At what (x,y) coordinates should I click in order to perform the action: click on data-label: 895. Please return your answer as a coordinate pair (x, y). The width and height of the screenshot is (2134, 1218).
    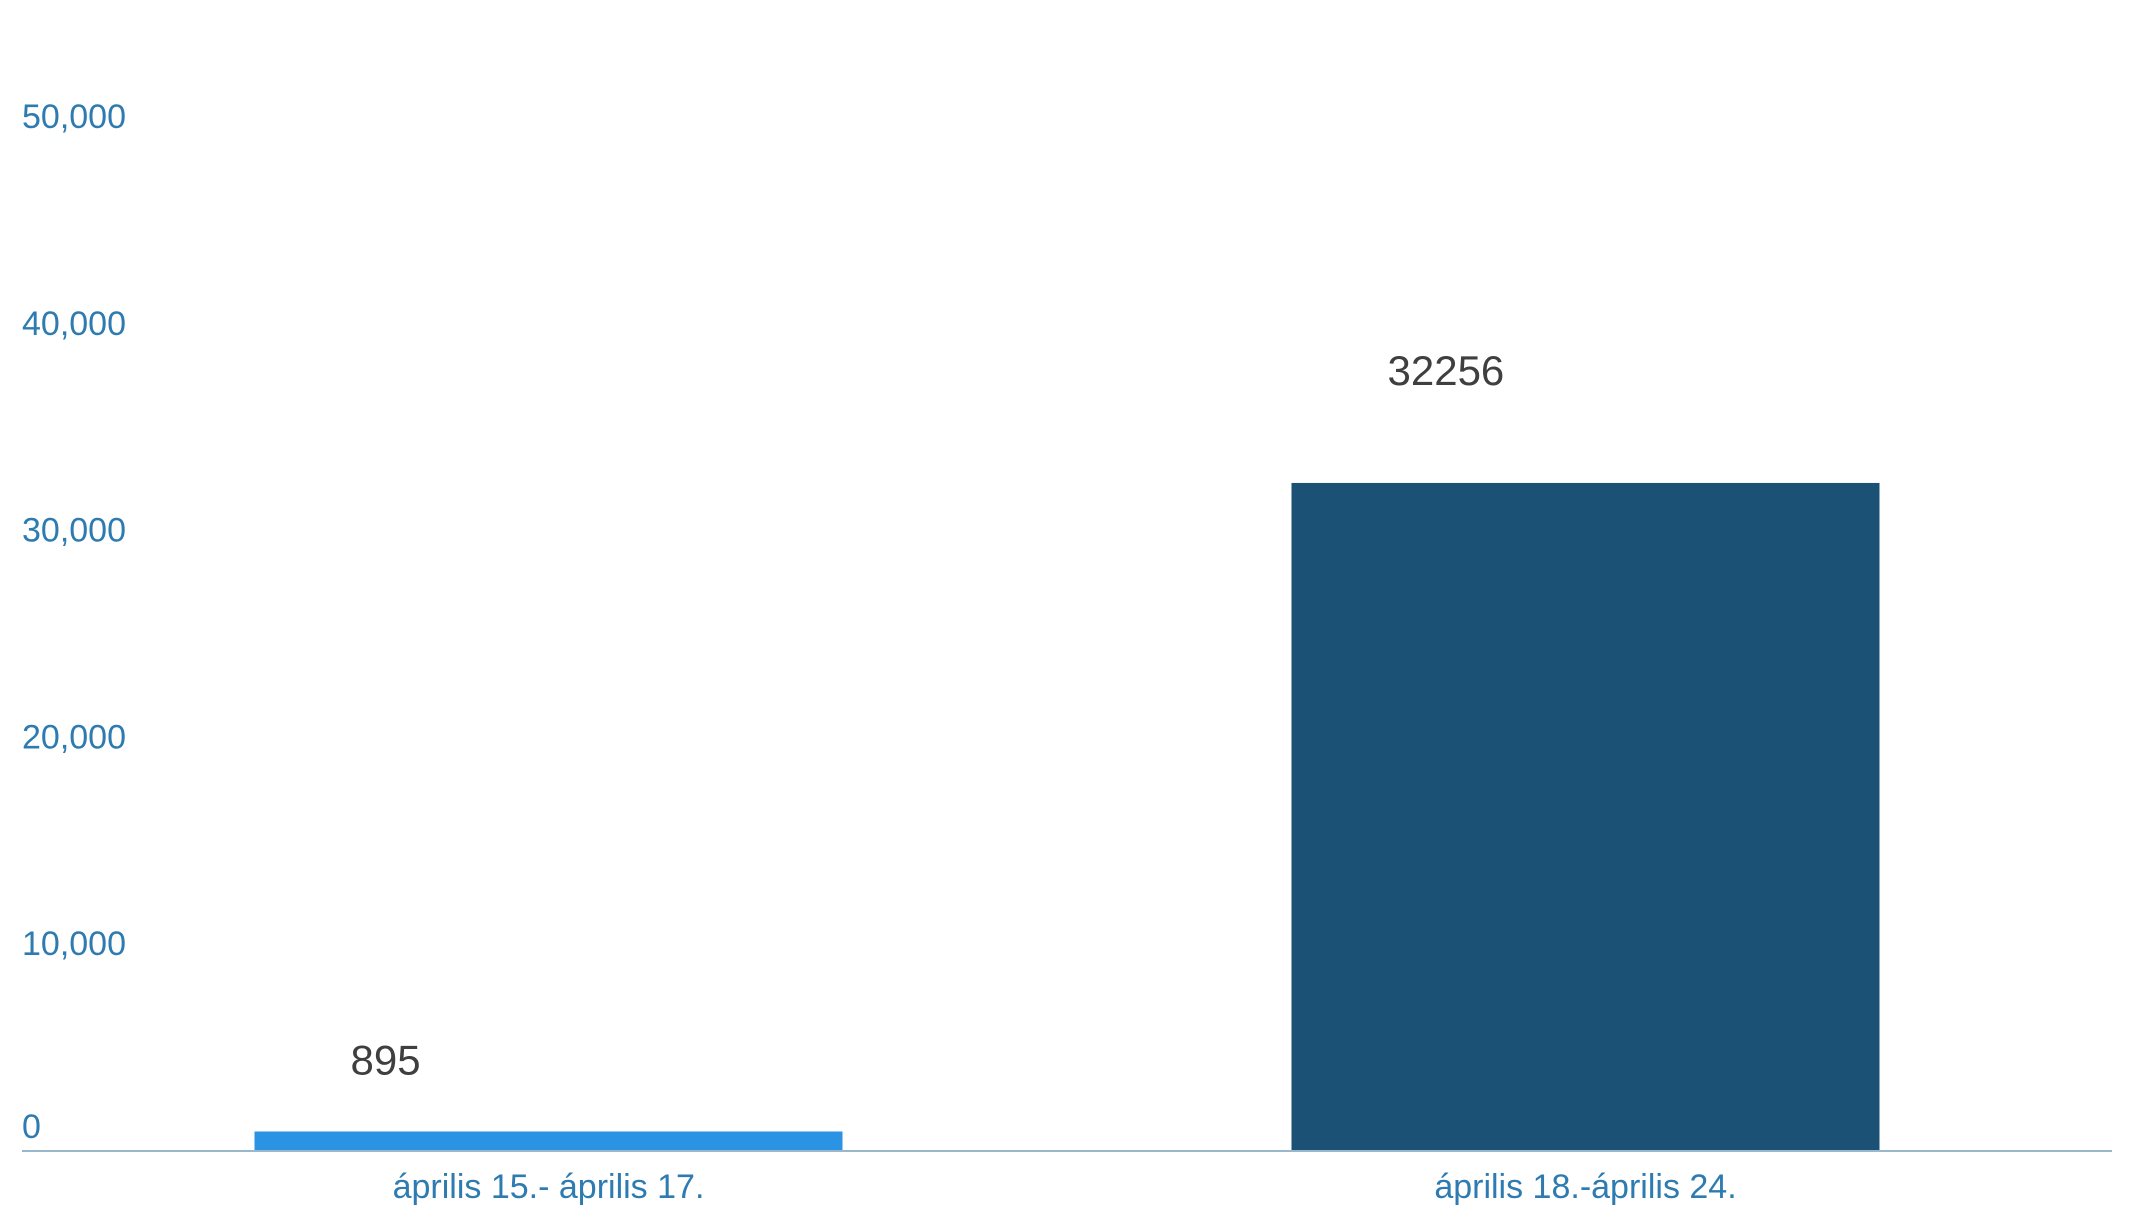
    Looking at the image, I should click on (386, 1059).